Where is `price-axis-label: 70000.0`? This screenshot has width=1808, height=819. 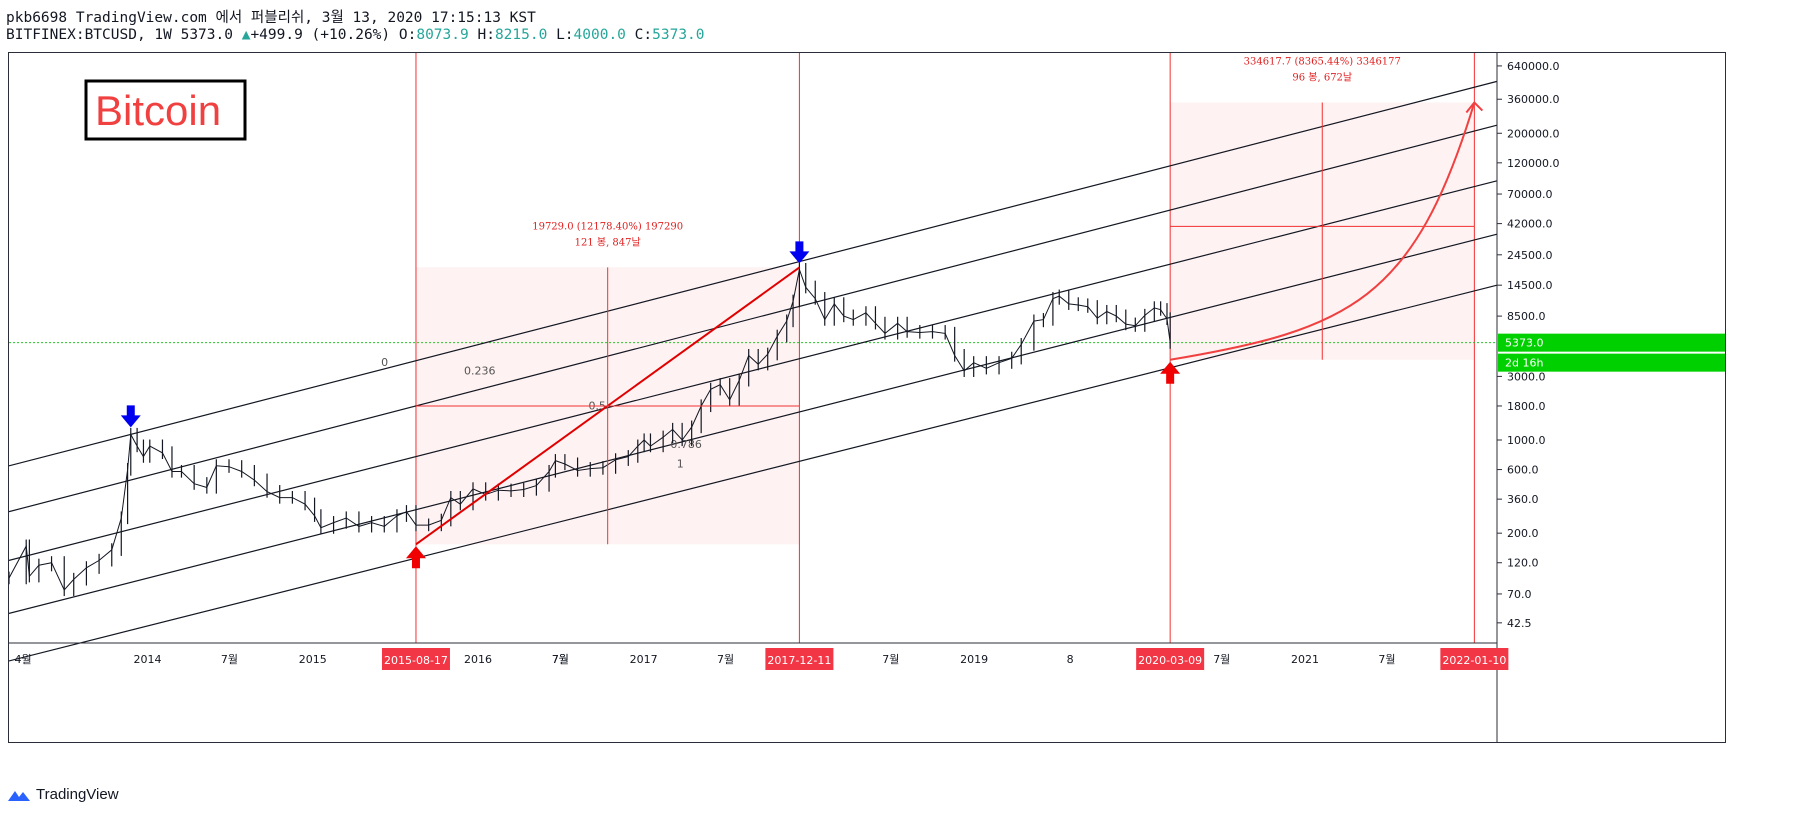
price-axis-label: 70000.0 is located at coordinates (1530, 194).